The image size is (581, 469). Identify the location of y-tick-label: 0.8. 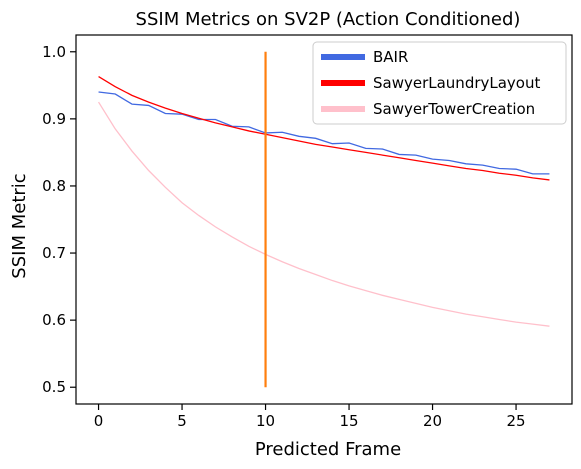
(54, 186).